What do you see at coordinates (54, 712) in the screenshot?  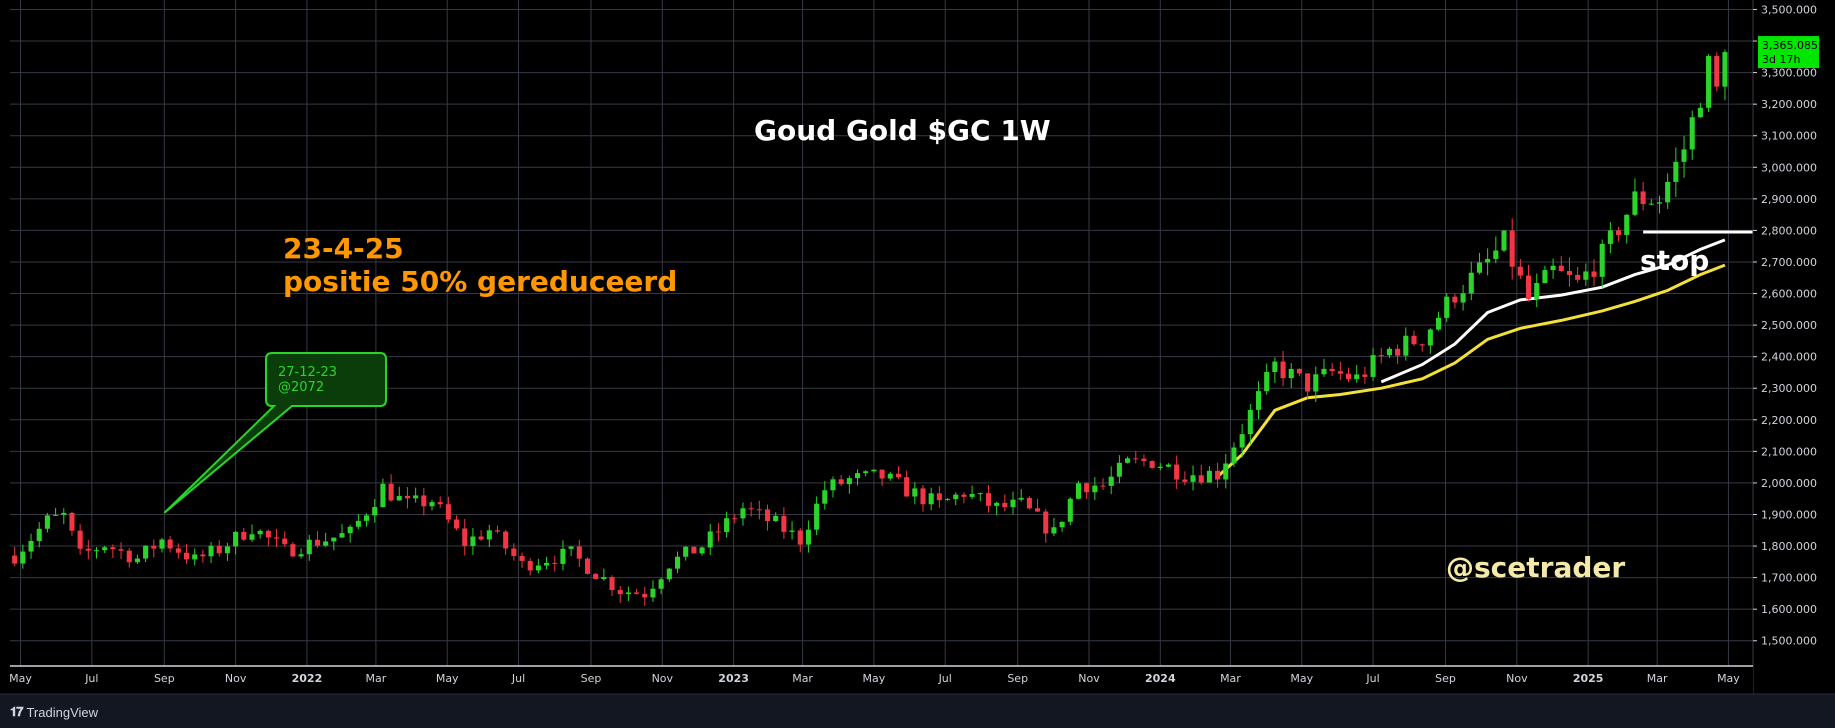 I see `tradingview-brand: 𝟏𝟕 TradingView` at bounding box center [54, 712].